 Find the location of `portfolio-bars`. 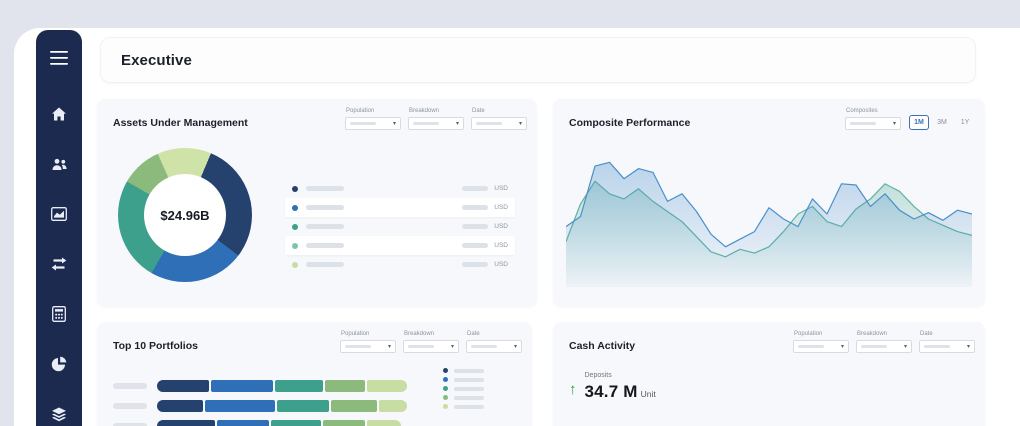

portfolio-bars is located at coordinates (261, 403).